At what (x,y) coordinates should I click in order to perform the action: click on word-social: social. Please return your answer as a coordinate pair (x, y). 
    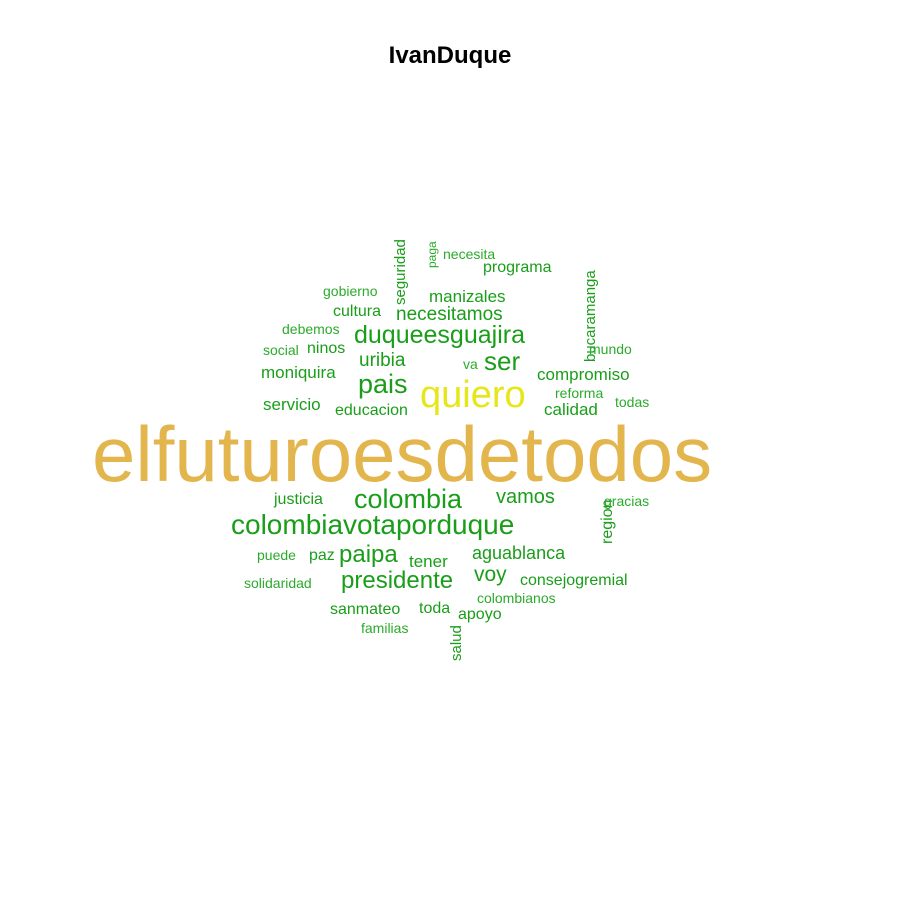
    Looking at the image, I should click on (281, 350).